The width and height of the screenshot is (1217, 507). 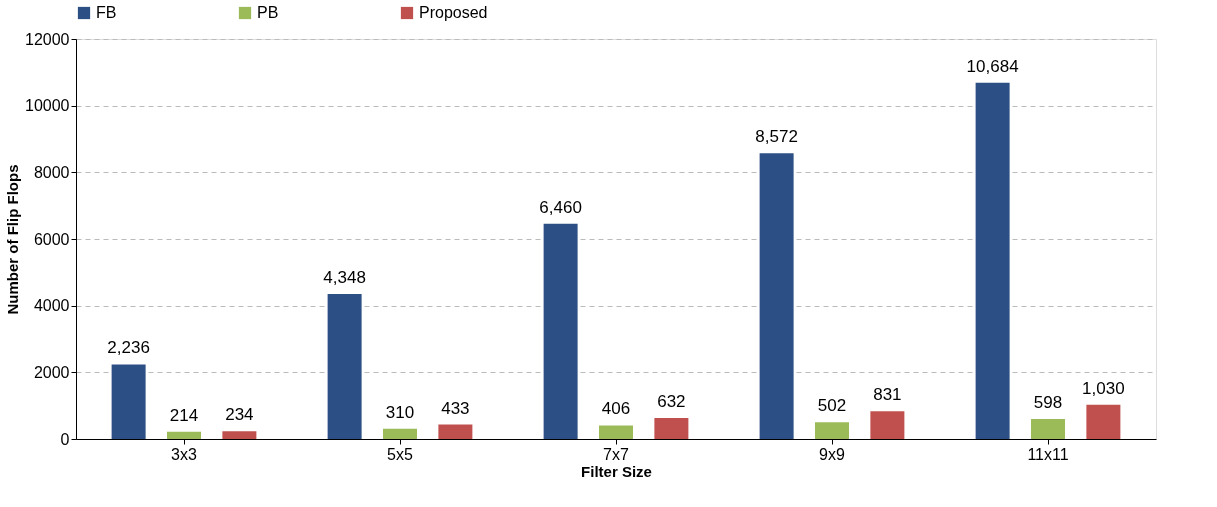 What do you see at coordinates (400, 412) in the screenshot?
I see `data-label: 310` at bounding box center [400, 412].